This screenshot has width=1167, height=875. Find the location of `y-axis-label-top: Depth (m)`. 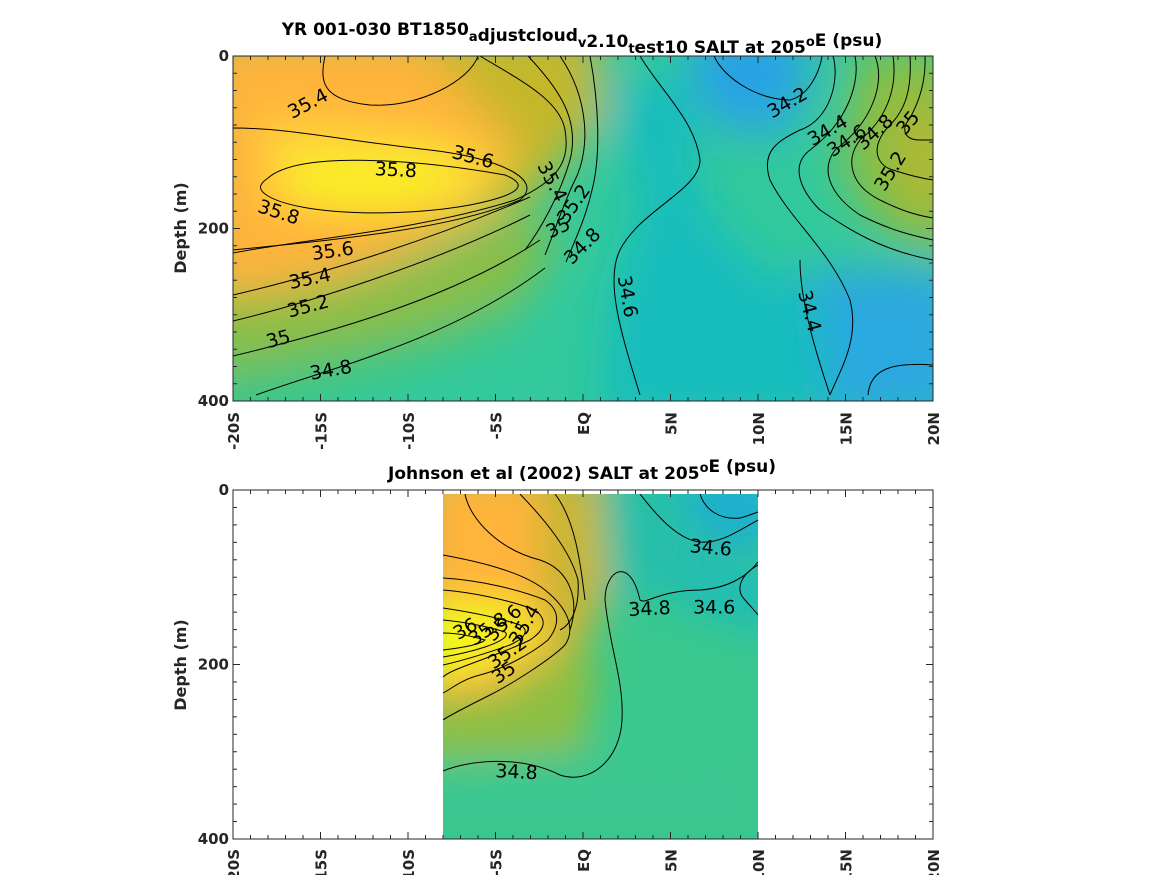

y-axis-label-top: Depth (m) is located at coordinates (180, 228).